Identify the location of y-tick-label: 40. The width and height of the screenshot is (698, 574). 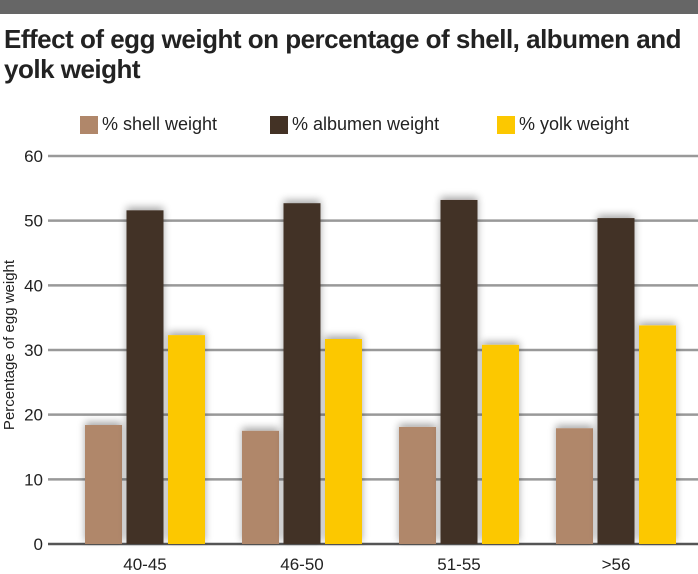
(33, 285).